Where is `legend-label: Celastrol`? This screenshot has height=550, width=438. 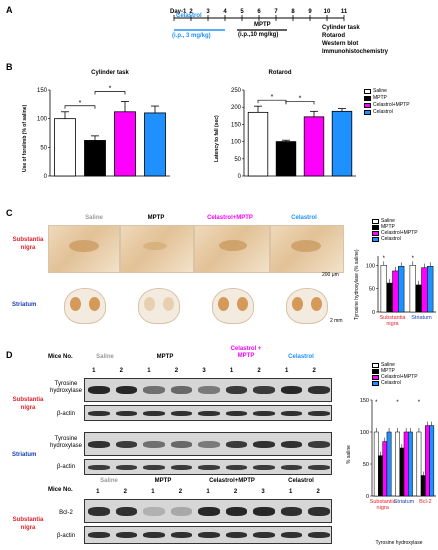
legend-label: Celastrol is located at coordinates (383, 112).